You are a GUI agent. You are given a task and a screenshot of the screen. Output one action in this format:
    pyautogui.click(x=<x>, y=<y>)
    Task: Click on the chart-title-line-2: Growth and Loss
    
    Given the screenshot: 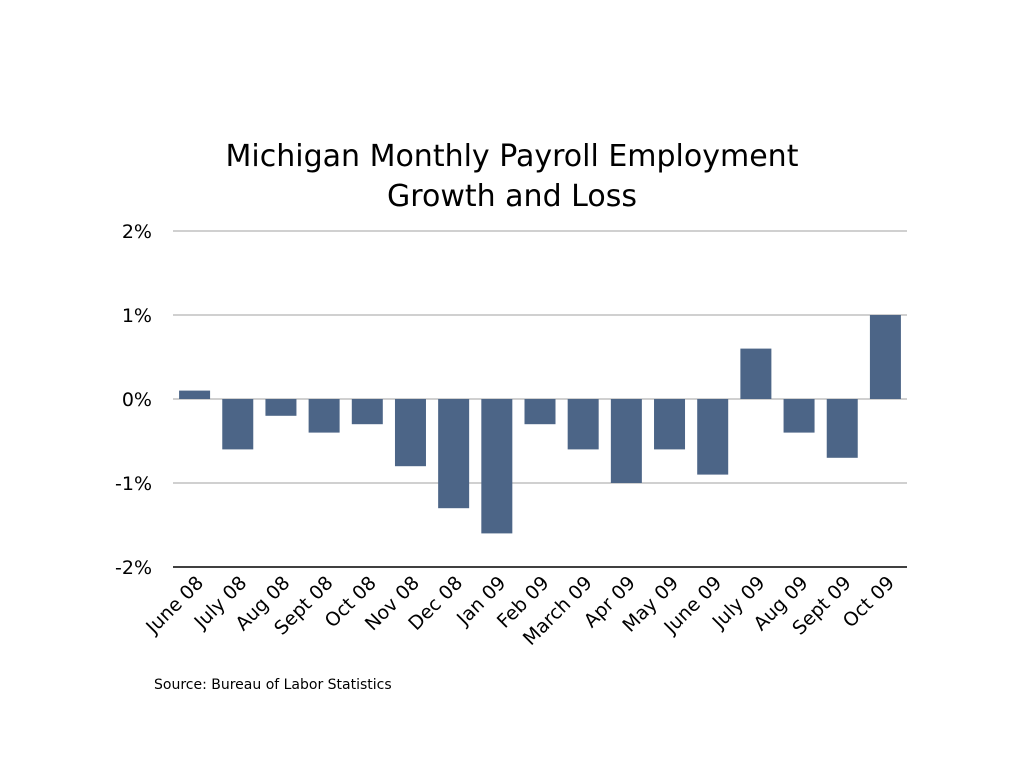 What is the action you would take?
    pyautogui.click(x=512, y=196)
    